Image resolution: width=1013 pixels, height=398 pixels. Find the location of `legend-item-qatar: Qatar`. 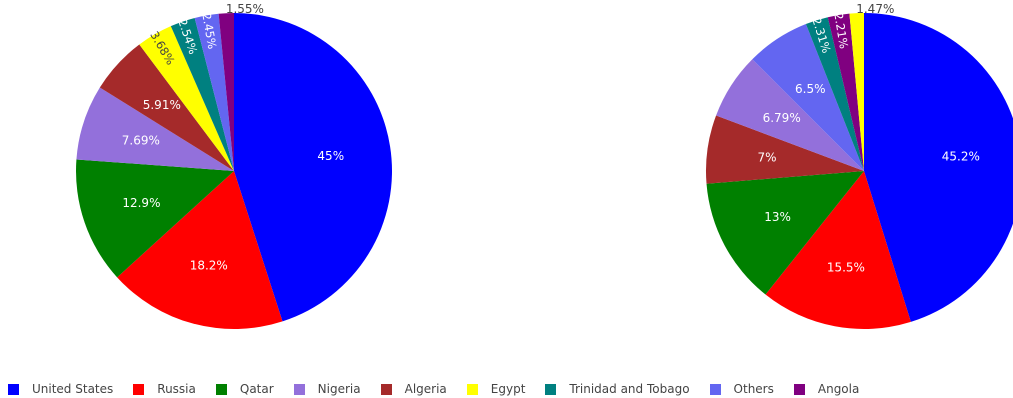

legend-item-qatar: Qatar is located at coordinates (244, 389).